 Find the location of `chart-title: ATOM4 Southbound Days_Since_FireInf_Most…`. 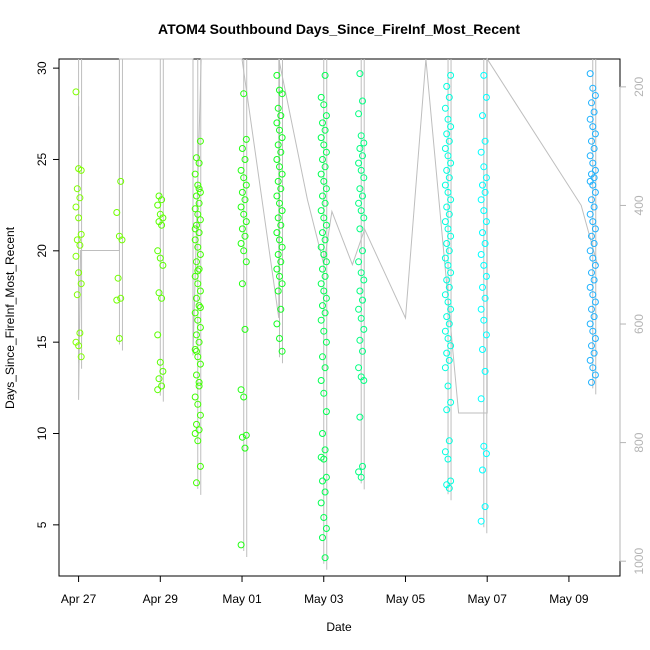

chart-title: ATOM4 Southbound Days_Since_FireInf_Most… is located at coordinates (339, 29).